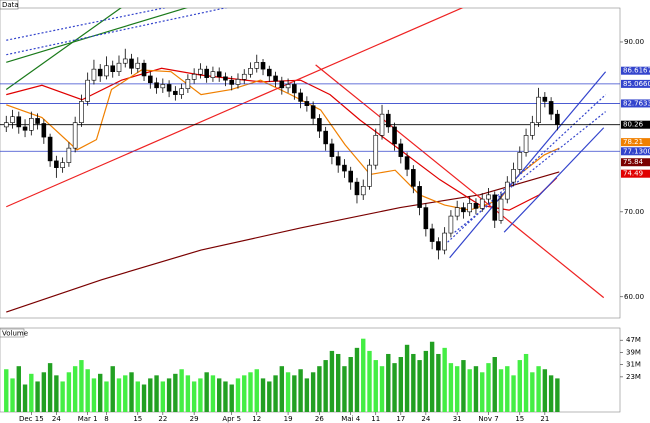 The image size is (650, 423). I want to click on volume-tick-label: 47M, so click(633, 340).